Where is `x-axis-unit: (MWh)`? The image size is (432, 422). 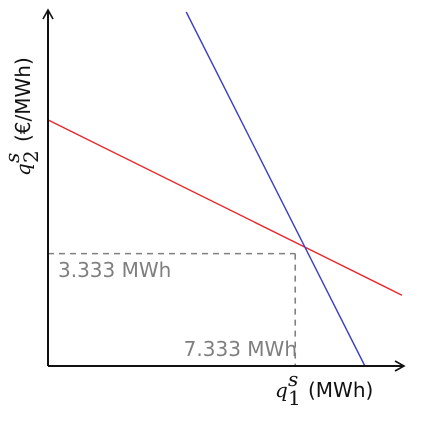 x-axis-unit: (MWh) is located at coordinates (340, 390).